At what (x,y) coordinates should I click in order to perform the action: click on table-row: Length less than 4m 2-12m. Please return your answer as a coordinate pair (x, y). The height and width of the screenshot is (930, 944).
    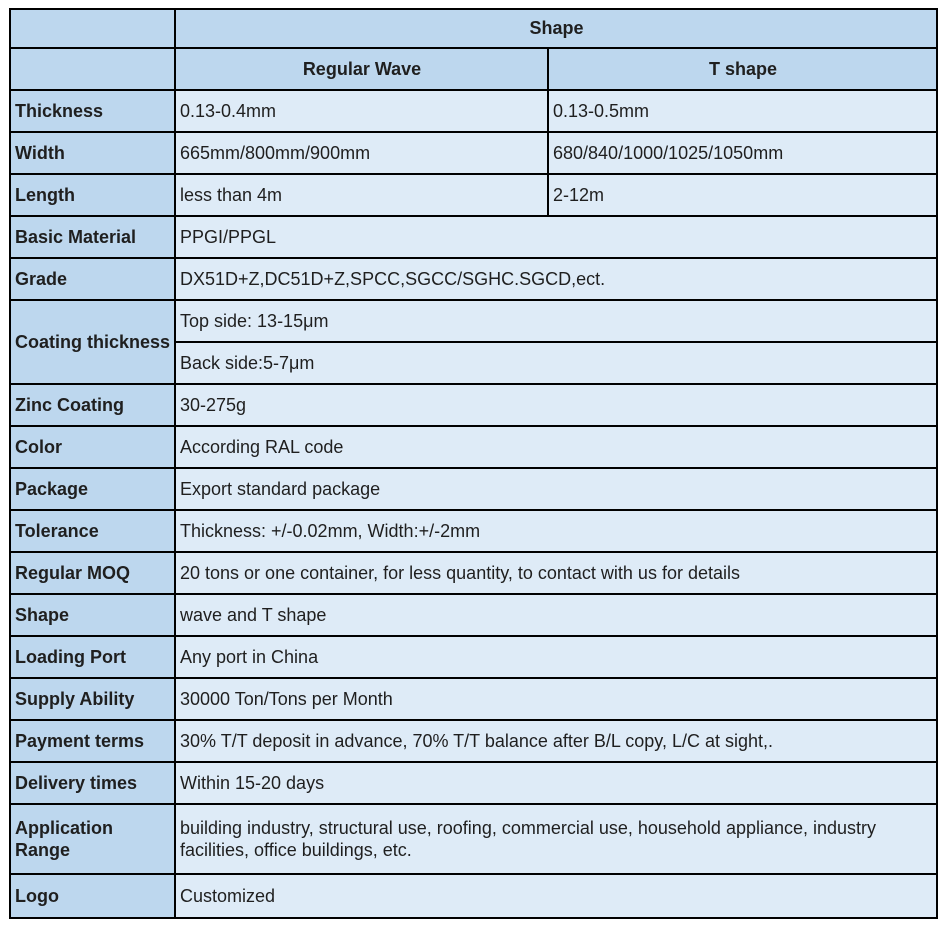
    Looking at the image, I should click on (473, 195).